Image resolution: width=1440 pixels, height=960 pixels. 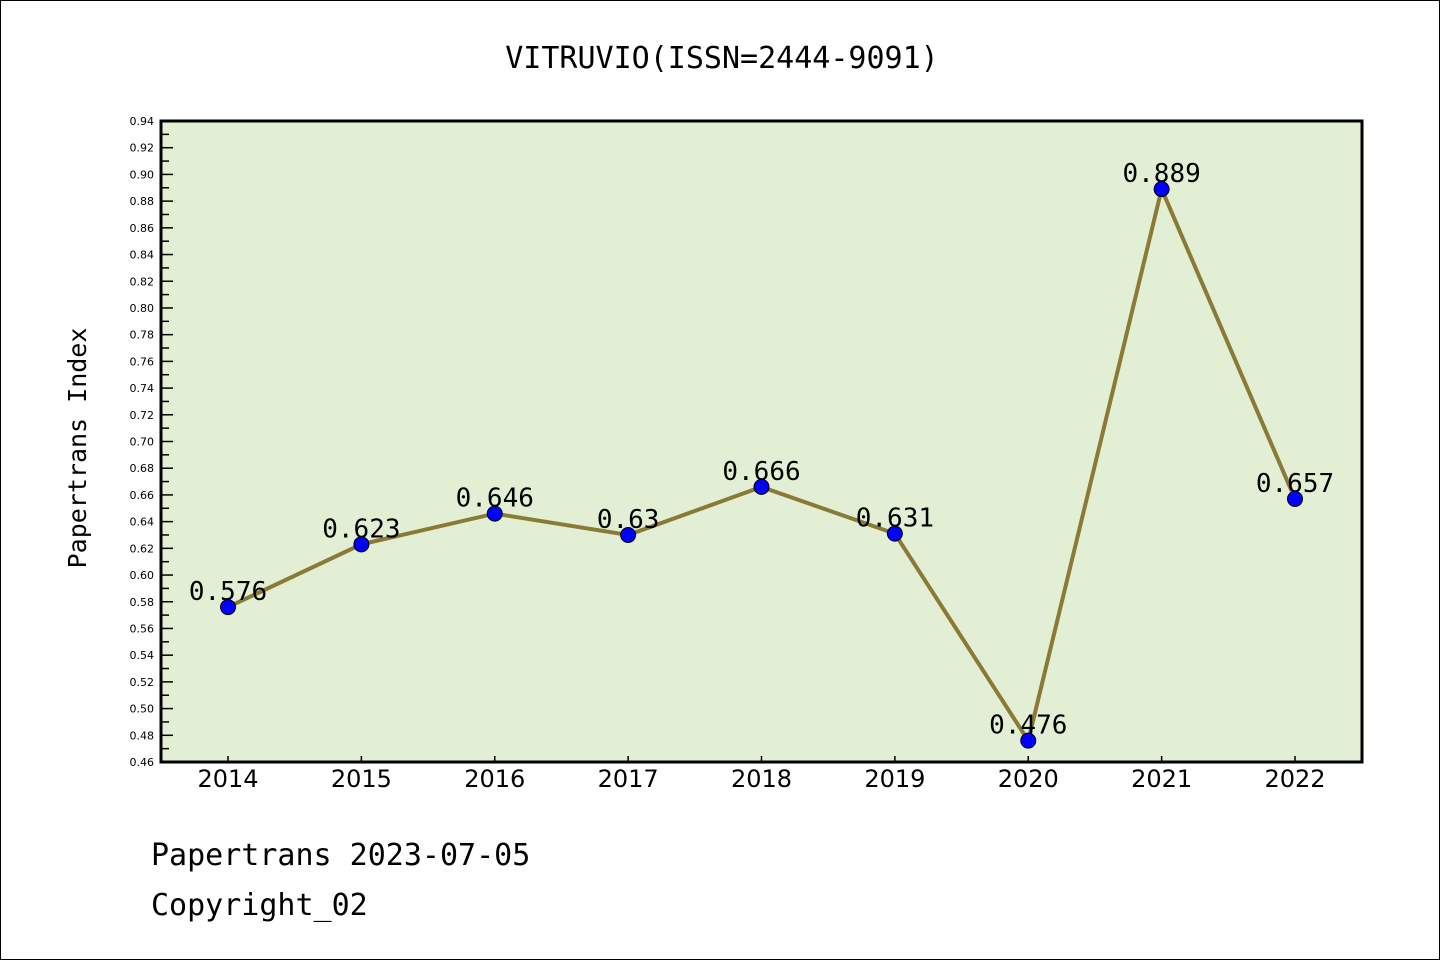 I want to click on y-tick-label: 0.50, so click(x=142, y=709).